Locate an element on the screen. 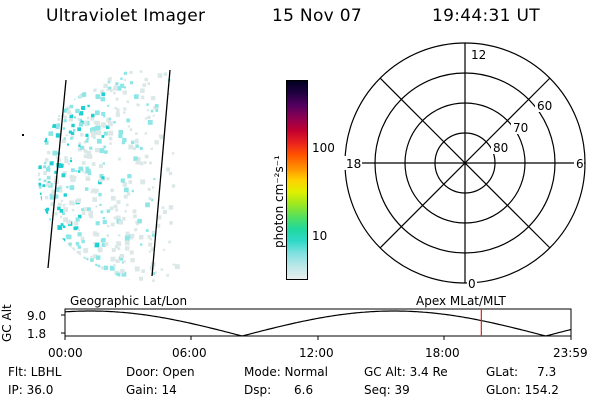 The image size is (600, 400). time-label: 19:44:31 UT is located at coordinates (486, 16).